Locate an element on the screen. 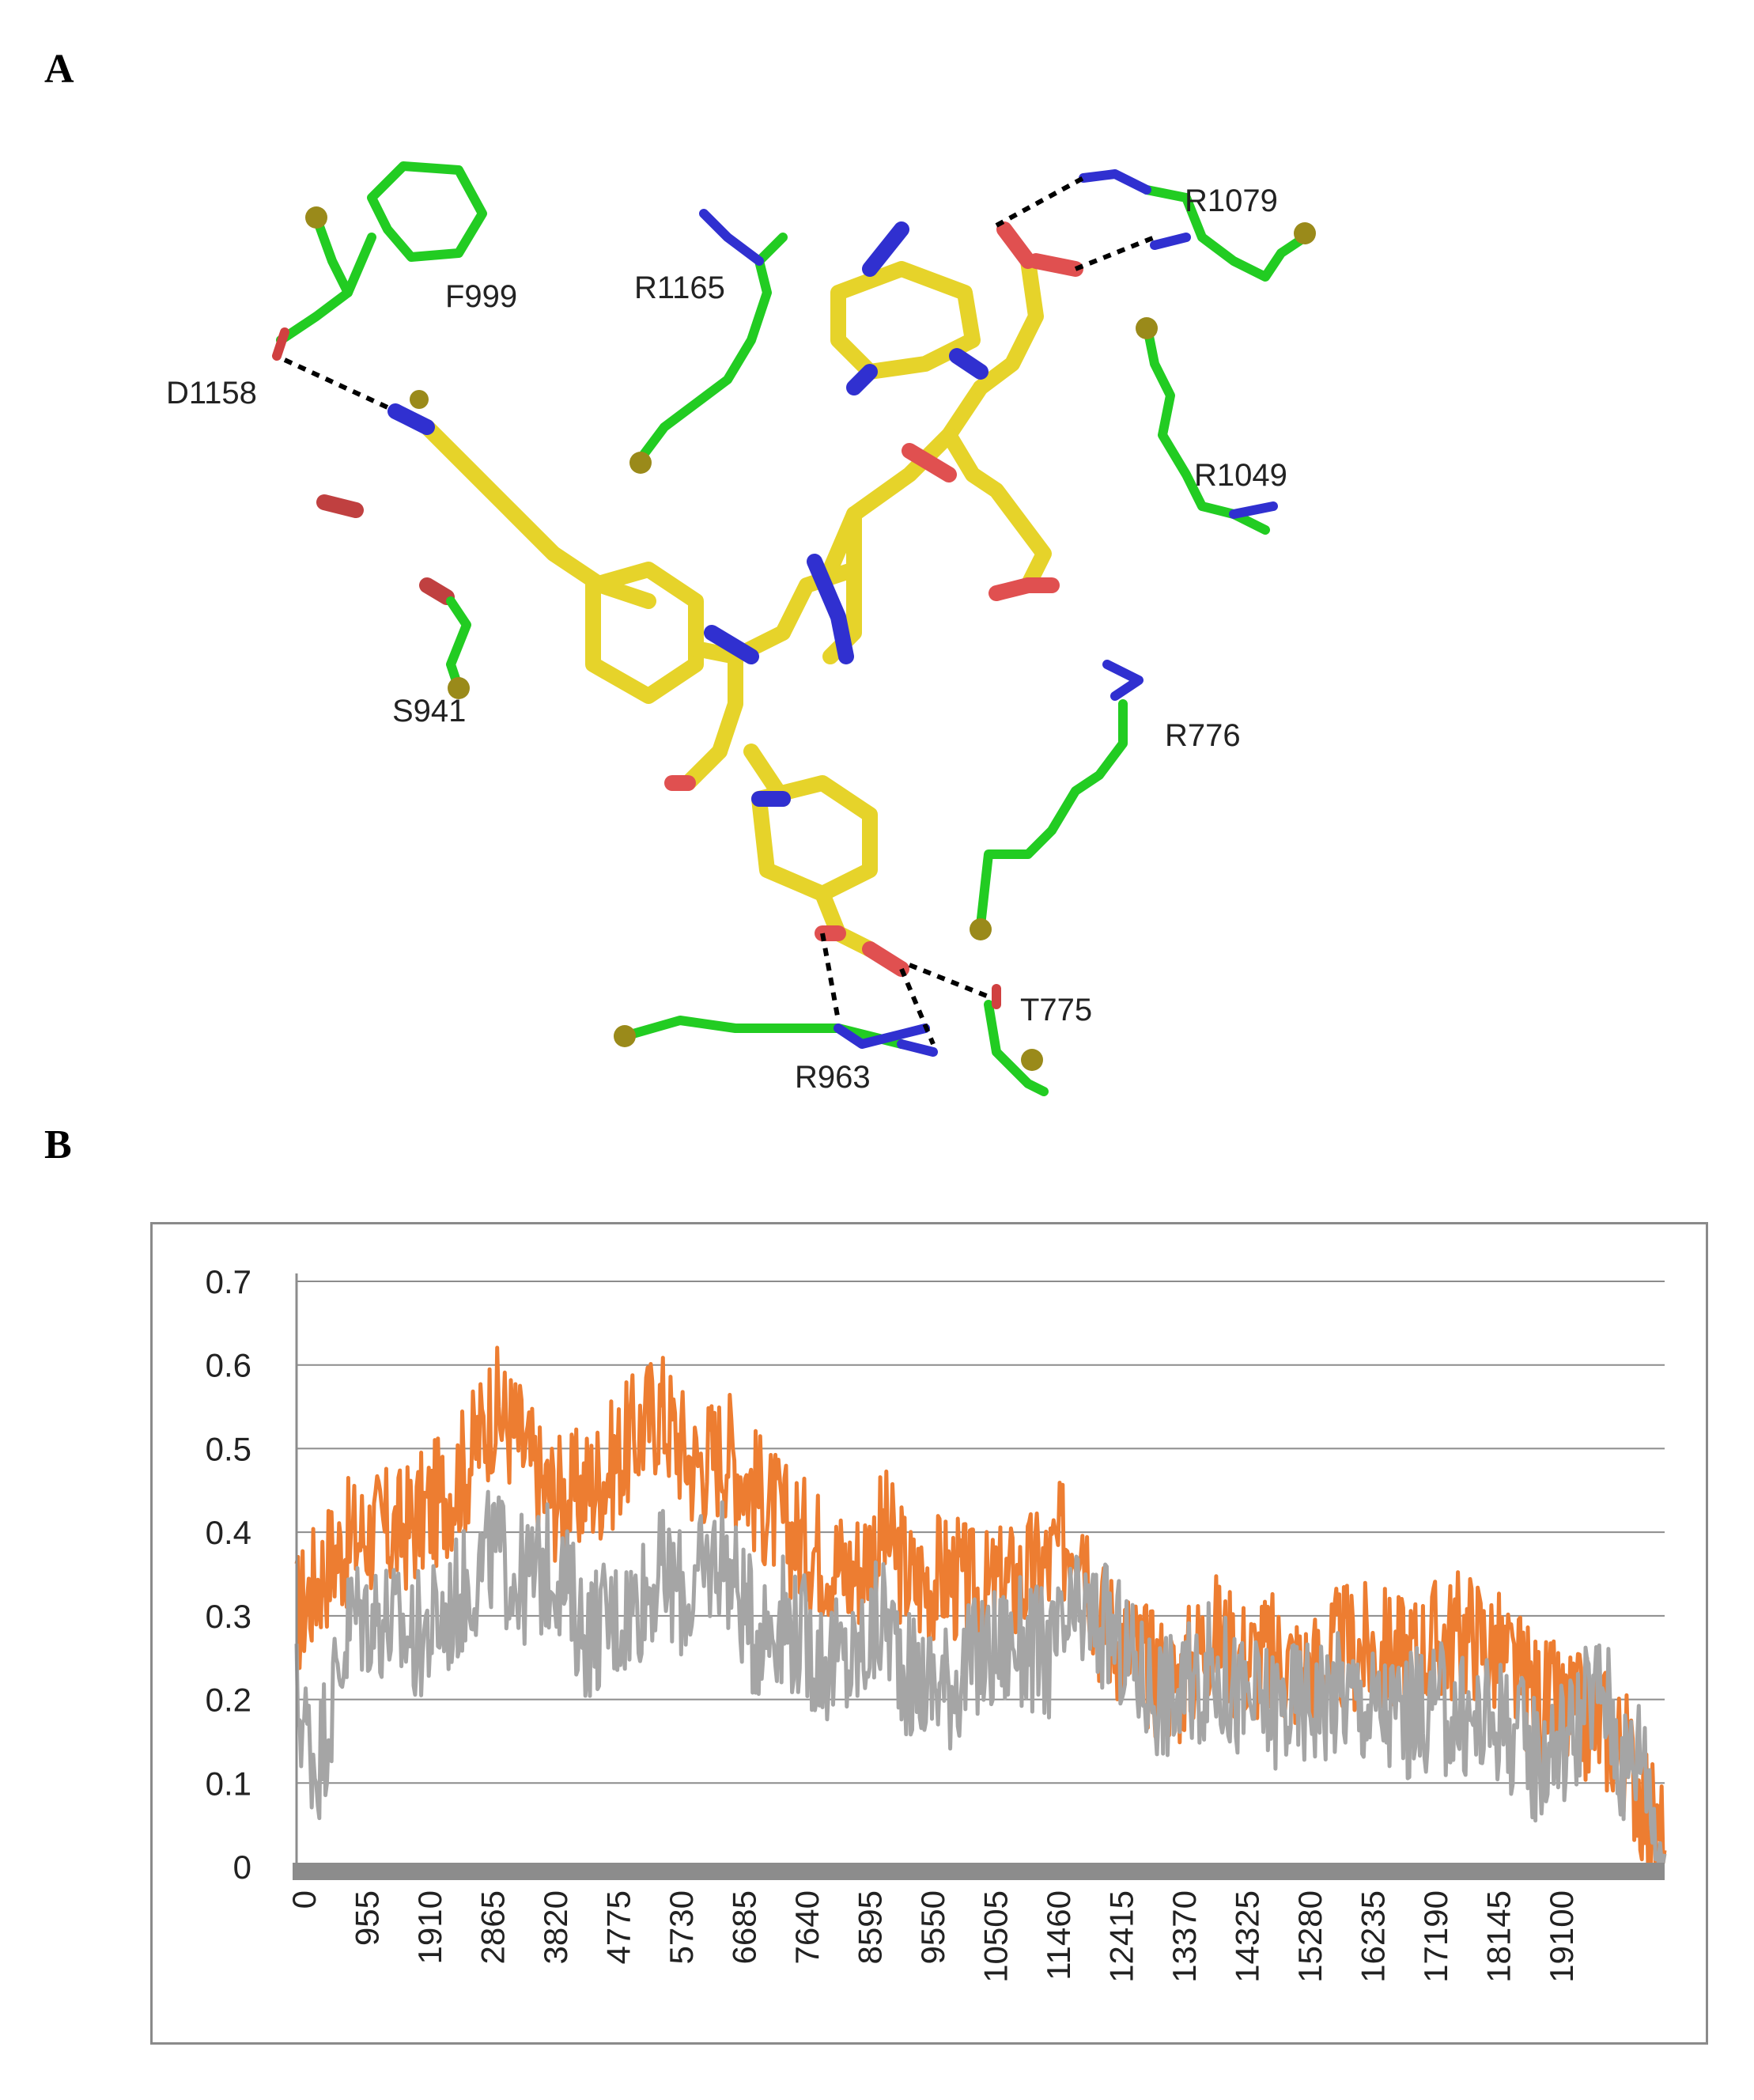 The image size is (1754, 2100). x-tick-label: 6685 is located at coordinates (744, 1927).